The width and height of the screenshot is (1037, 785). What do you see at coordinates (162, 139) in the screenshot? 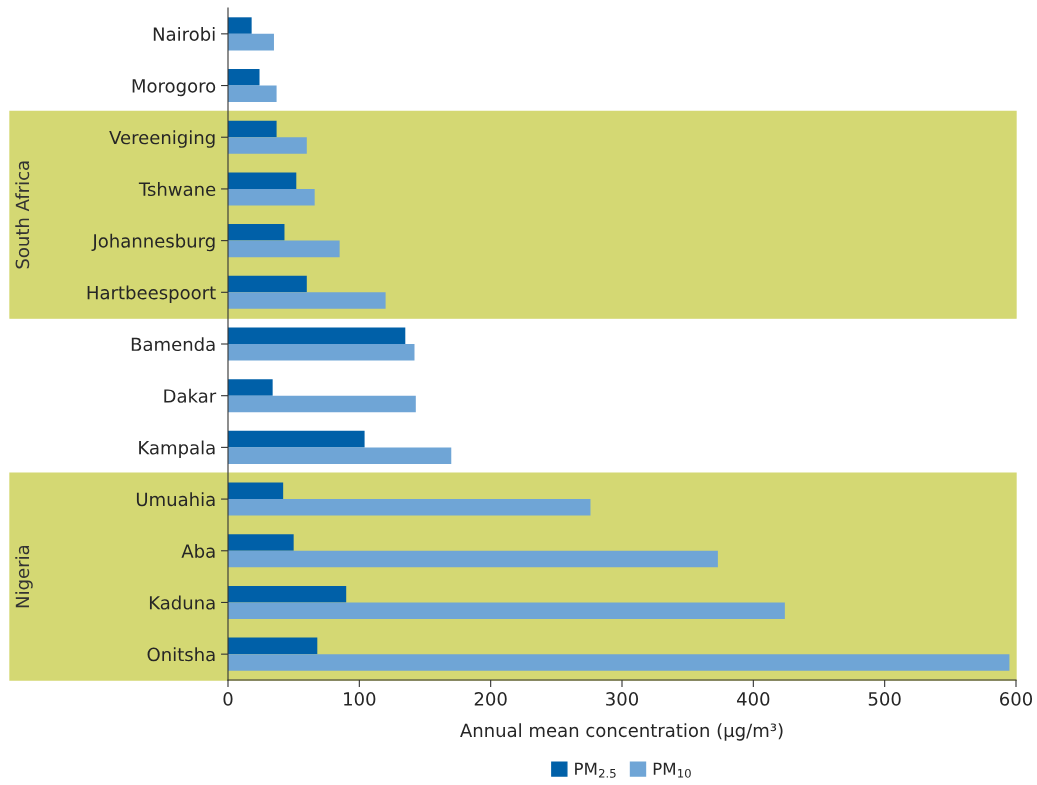
I see `y-tick-label: Vereeniging` at bounding box center [162, 139].